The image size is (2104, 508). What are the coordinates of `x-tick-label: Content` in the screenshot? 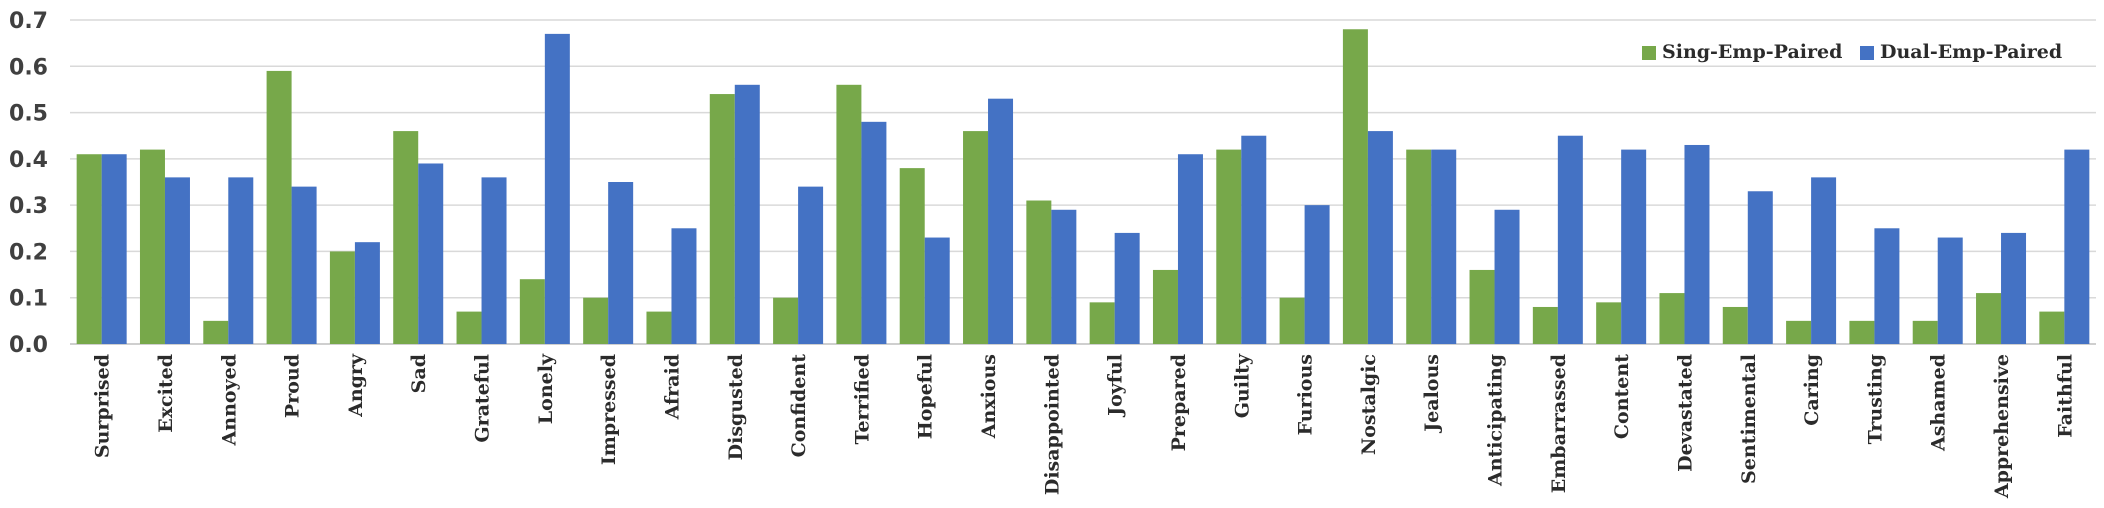 It's located at (1622, 396).